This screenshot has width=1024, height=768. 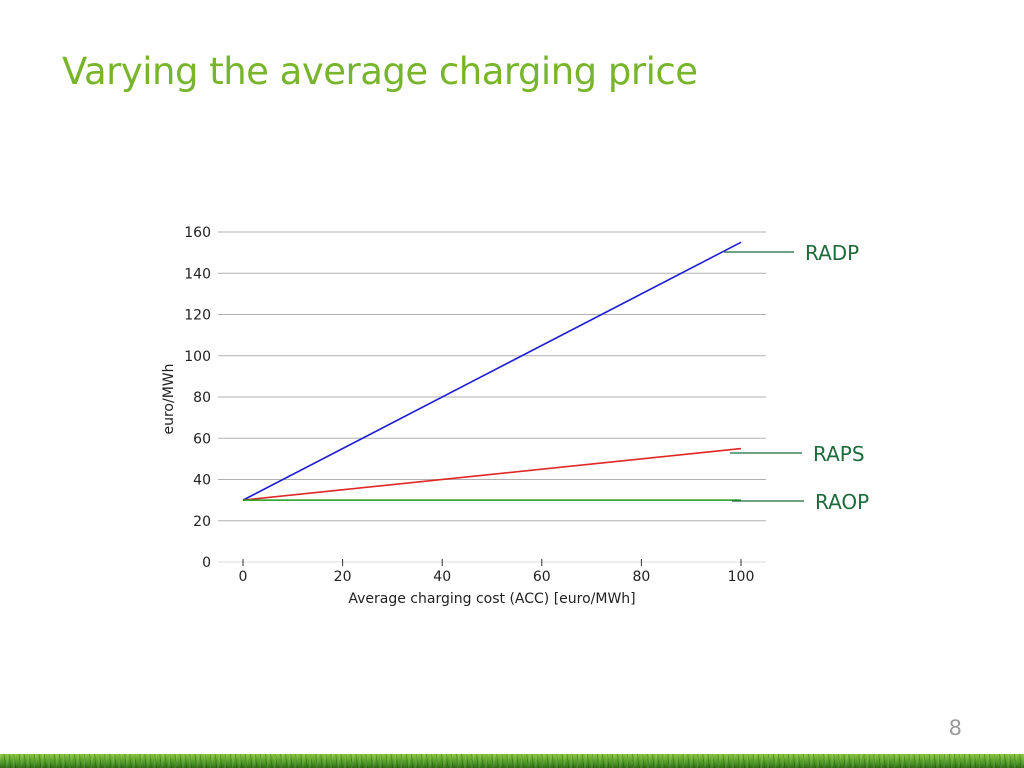 I want to click on x-tick-label-40: 40, so click(x=442, y=577).